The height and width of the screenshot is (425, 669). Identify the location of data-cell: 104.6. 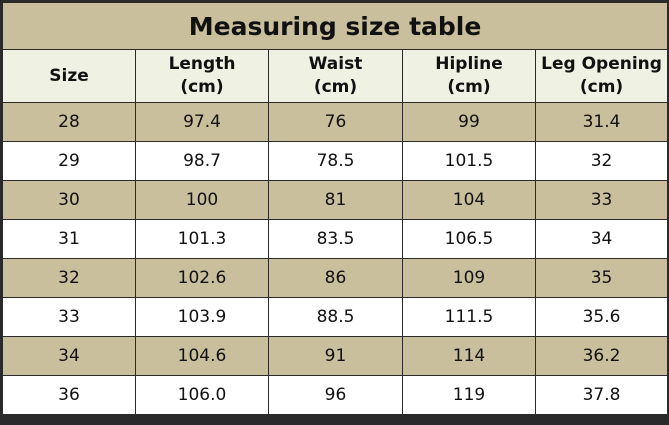
(202, 356).